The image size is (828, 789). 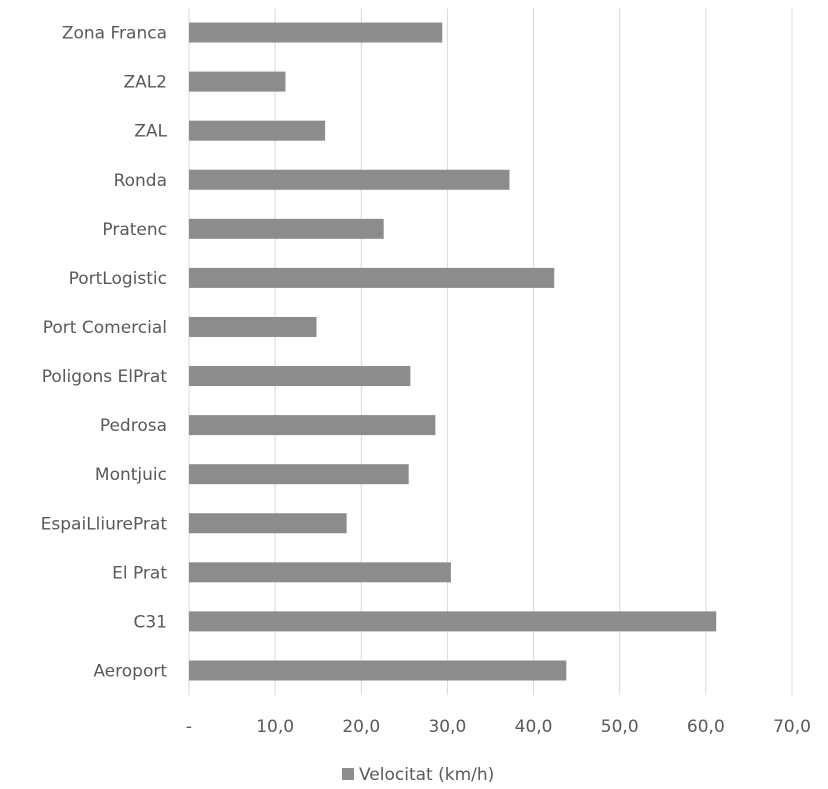 What do you see at coordinates (316, 32) in the screenshot?
I see `bar-zona-franca` at bounding box center [316, 32].